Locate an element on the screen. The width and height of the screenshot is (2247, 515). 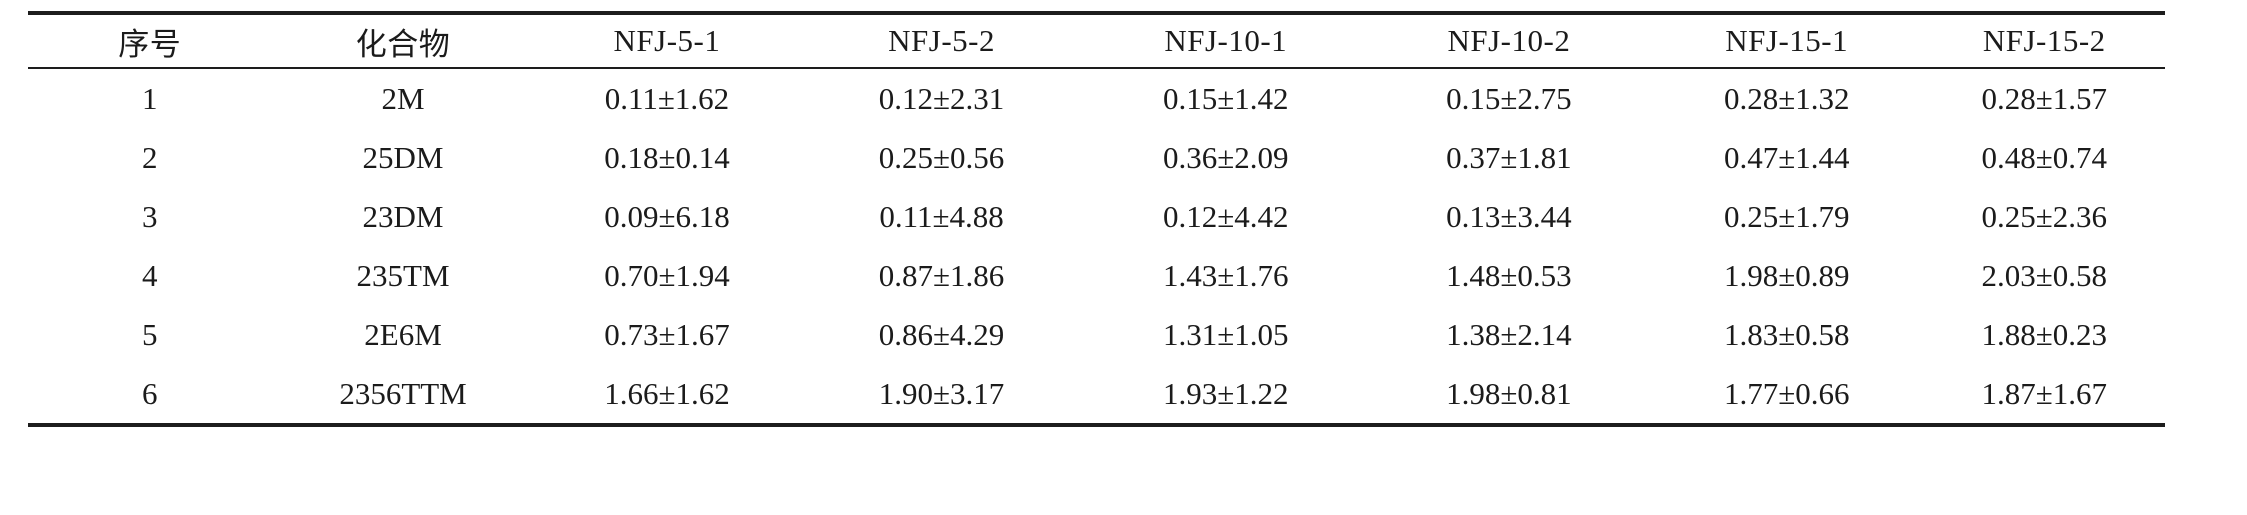
cell-value: 0.13±3.44 is located at coordinates (1509, 216).